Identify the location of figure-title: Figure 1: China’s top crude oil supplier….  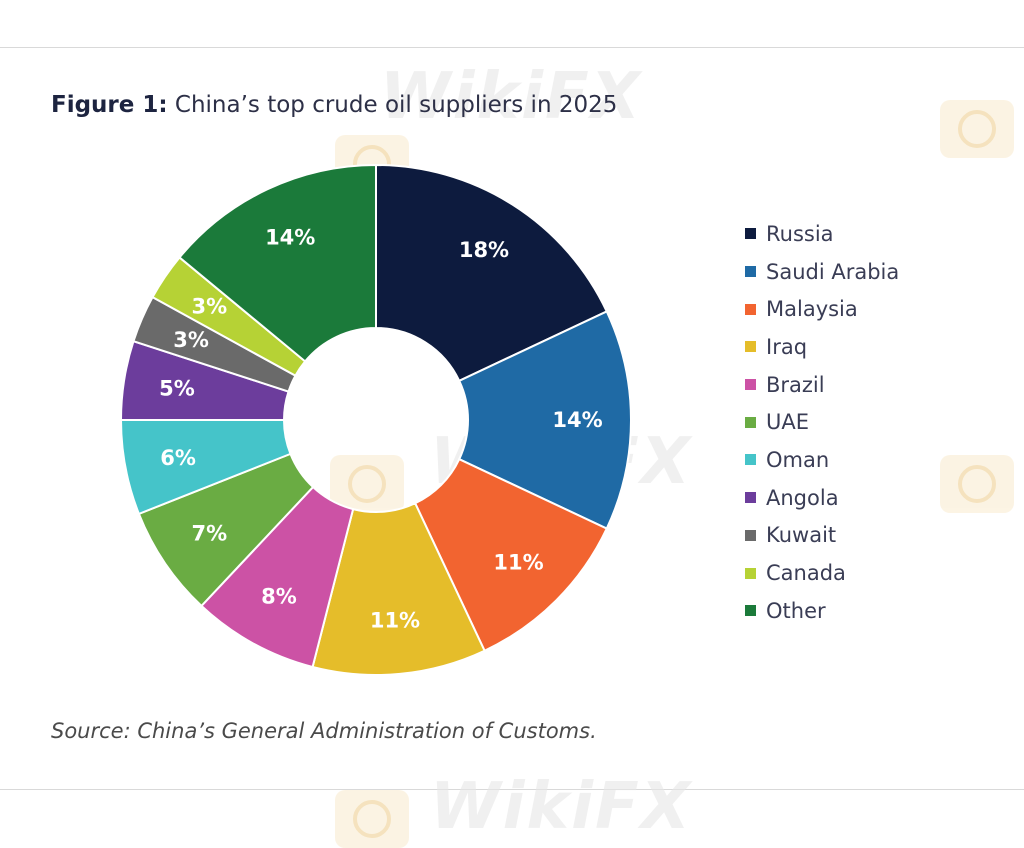
(334, 105).